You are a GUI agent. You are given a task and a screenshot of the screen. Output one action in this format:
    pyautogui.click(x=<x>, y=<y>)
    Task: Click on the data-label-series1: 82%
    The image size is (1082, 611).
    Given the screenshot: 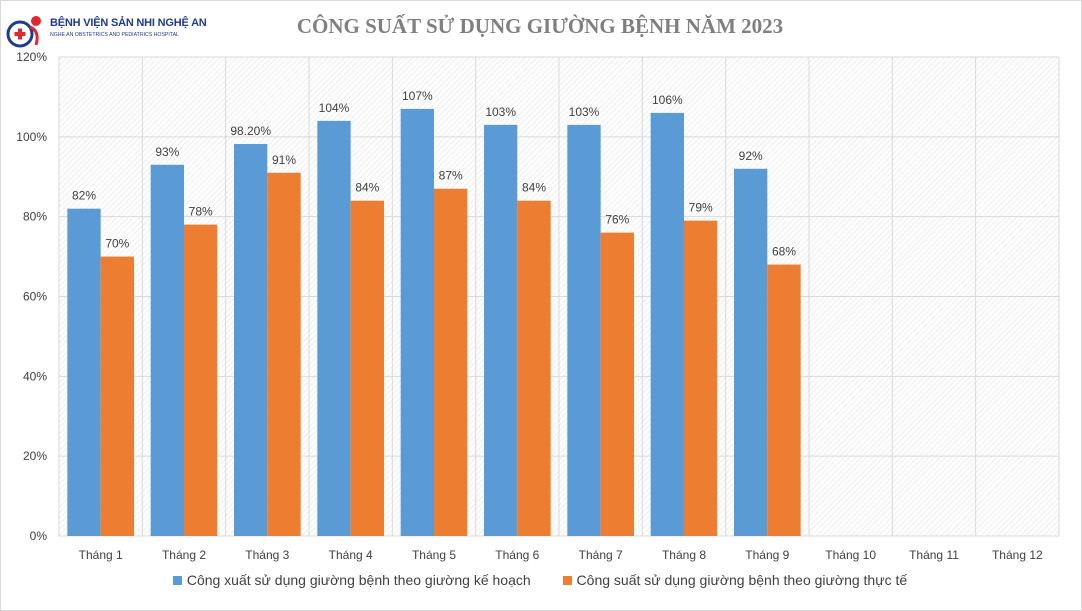 What is the action you would take?
    pyautogui.click(x=84, y=196)
    